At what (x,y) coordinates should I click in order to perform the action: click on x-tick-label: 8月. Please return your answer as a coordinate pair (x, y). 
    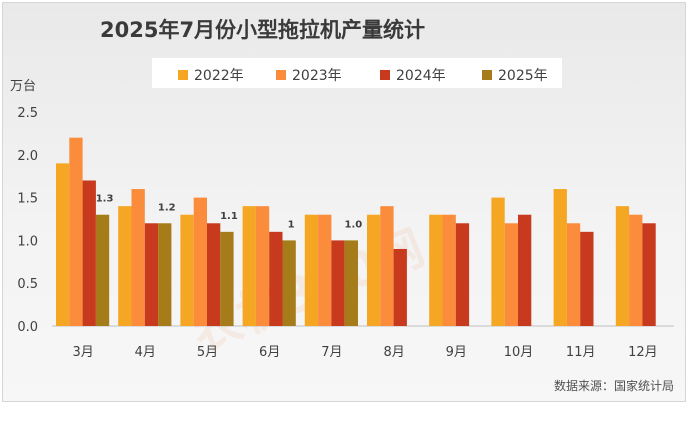
    Looking at the image, I should click on (393, 352).